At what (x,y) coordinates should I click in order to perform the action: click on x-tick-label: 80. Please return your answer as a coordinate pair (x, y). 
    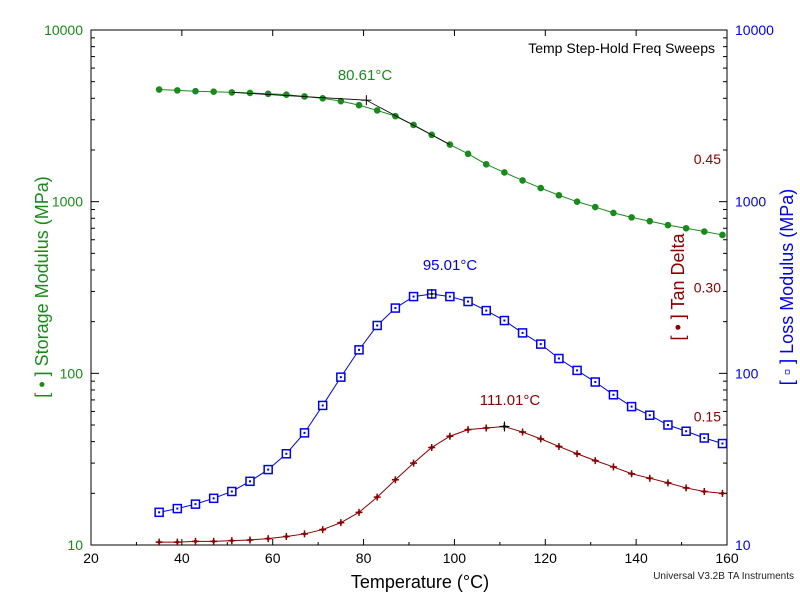
    Looking at the image, I should click on (364, 558).